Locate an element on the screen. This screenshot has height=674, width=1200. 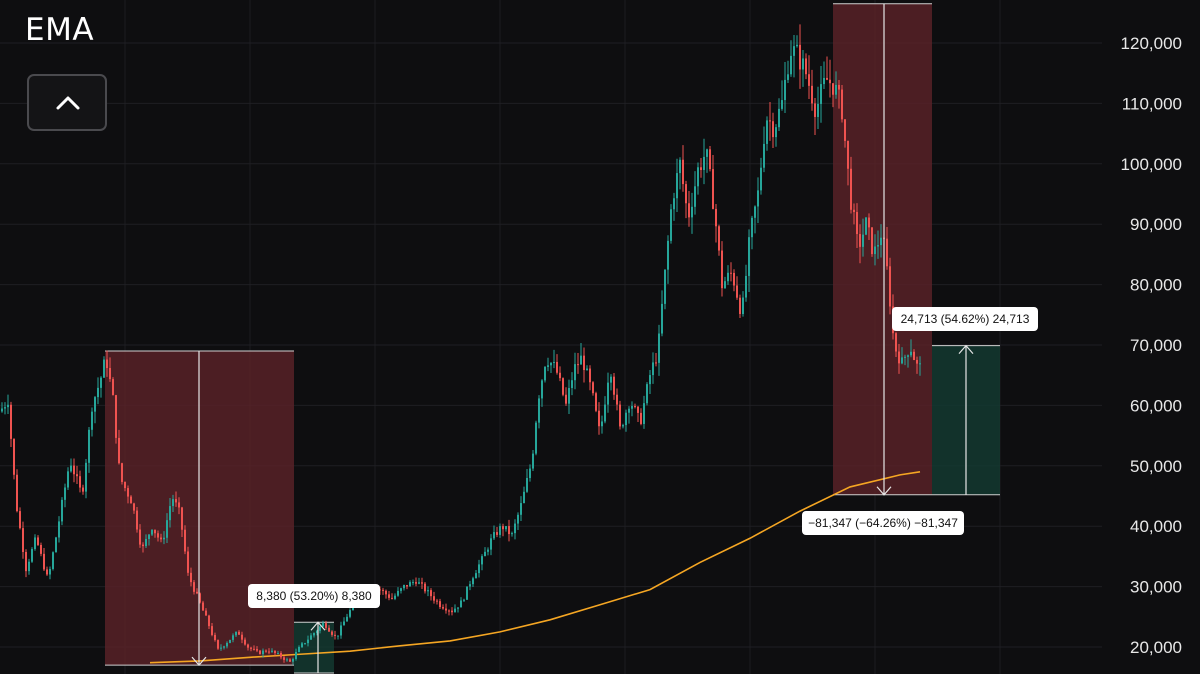
measurement-label-text: 8,380 (53.20%) 8,380 is located at coordinates (314, 596).